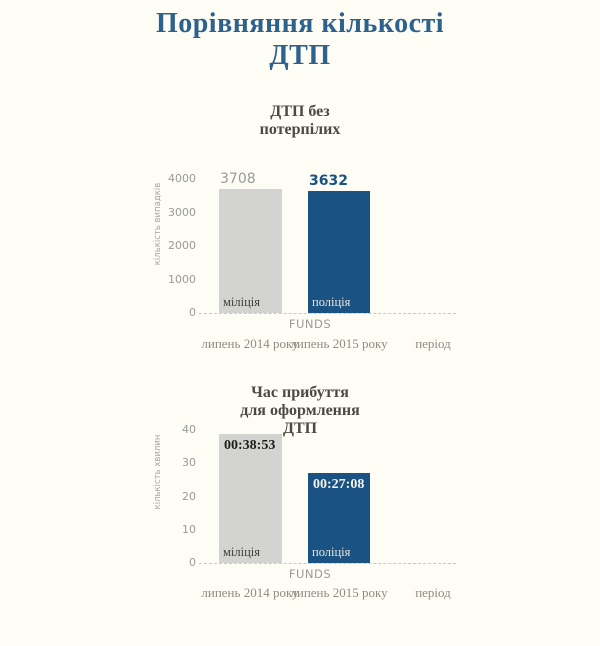 The image size is (600, 646). Describe the element at coordinates (300, 410) in the screenshot. I see `chart-title: Час прибуття для оформлення ДТП` at that location.